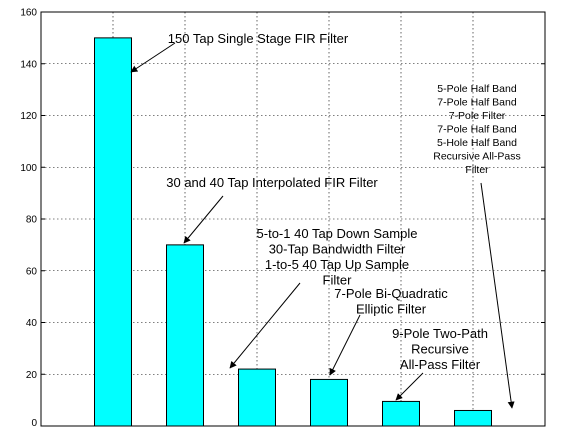  I want to click on y-tick-label: 60, so click(32, 271).